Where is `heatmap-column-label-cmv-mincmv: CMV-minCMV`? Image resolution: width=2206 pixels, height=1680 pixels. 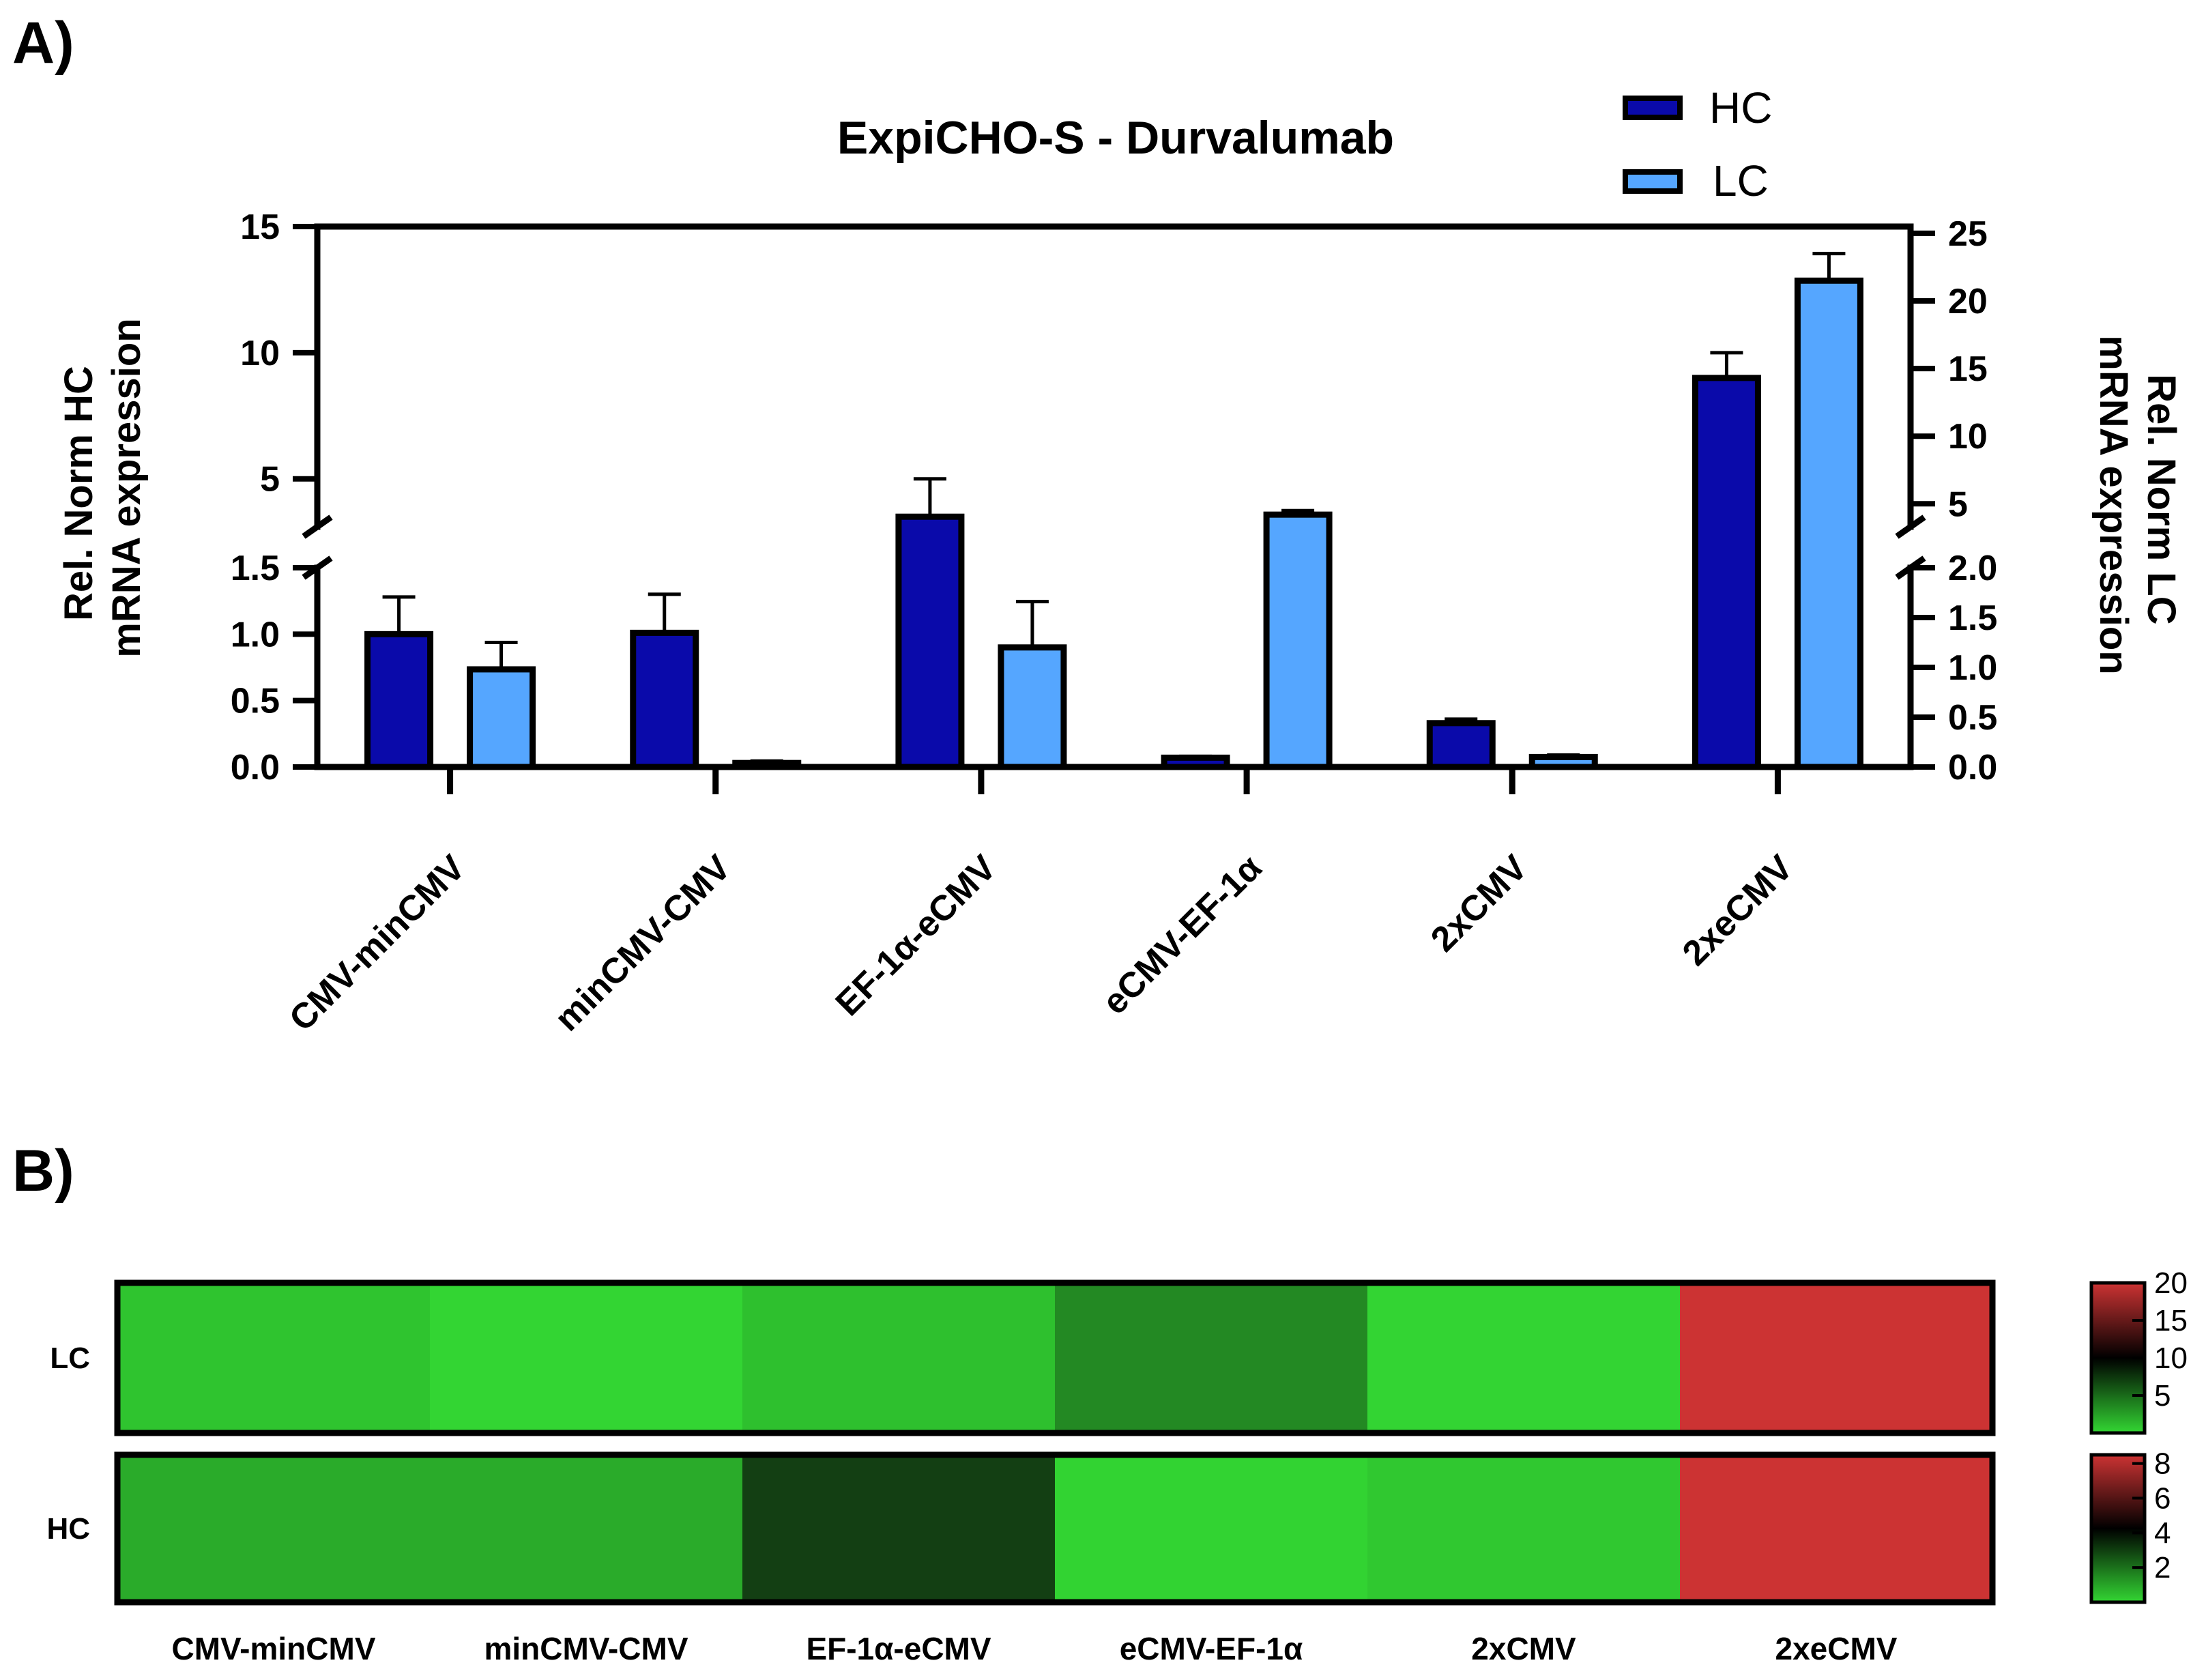
heatmap-column-label-cmv-mincmv: CMV-minCMV is located at coordinates (274, 1648).